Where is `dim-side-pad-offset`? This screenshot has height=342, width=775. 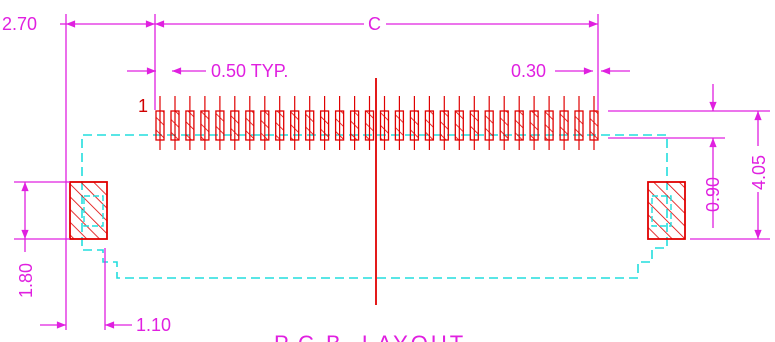
dim-side-pad-offset is located at coordinates (86, 289).